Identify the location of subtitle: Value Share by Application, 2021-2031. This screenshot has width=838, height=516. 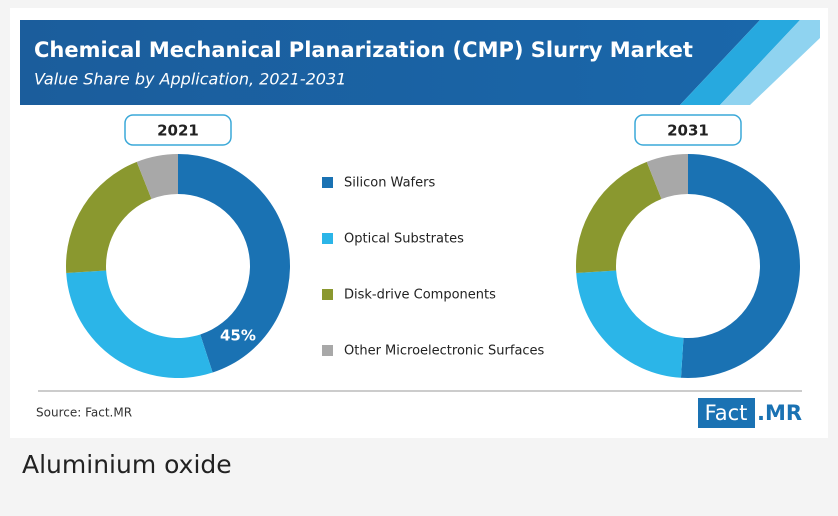
(190, 79).